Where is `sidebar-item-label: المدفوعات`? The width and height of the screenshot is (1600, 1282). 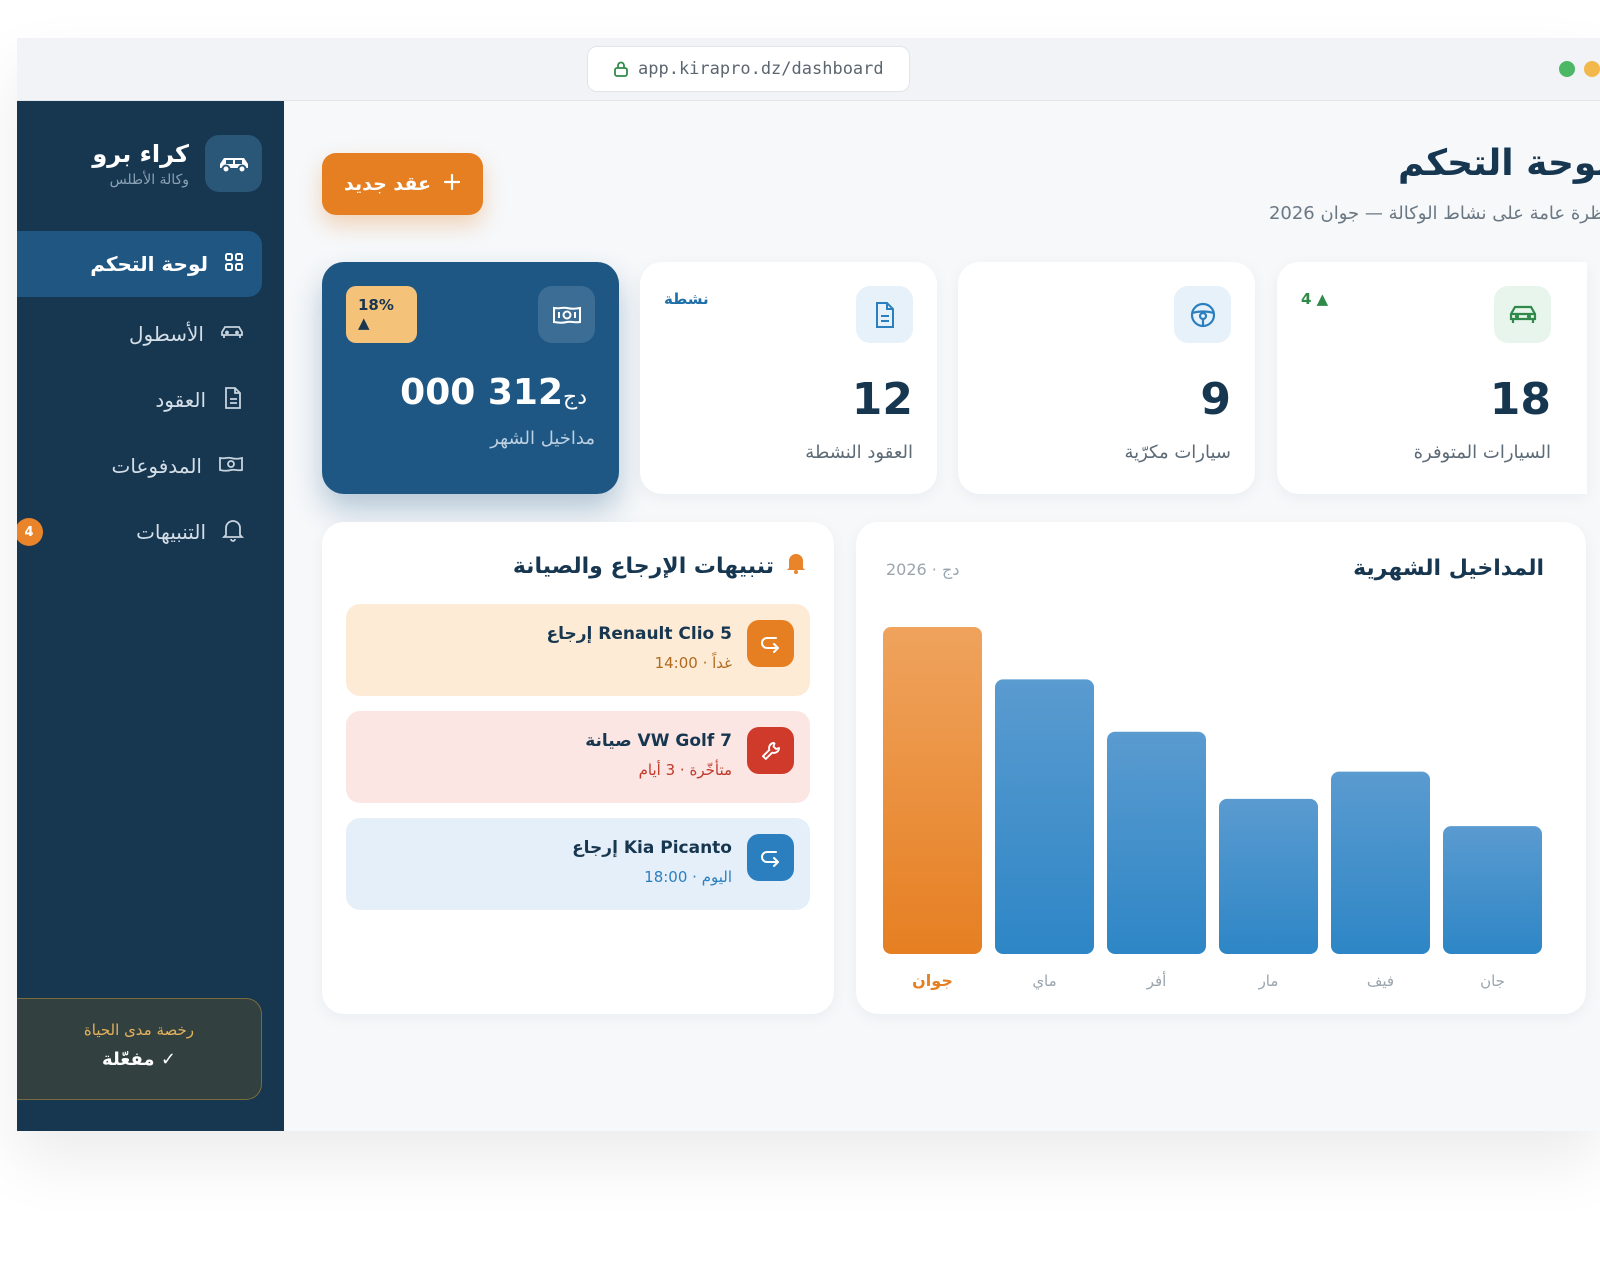 sidebar-item-label: المدفوعات is located at coordinates (156, 466).